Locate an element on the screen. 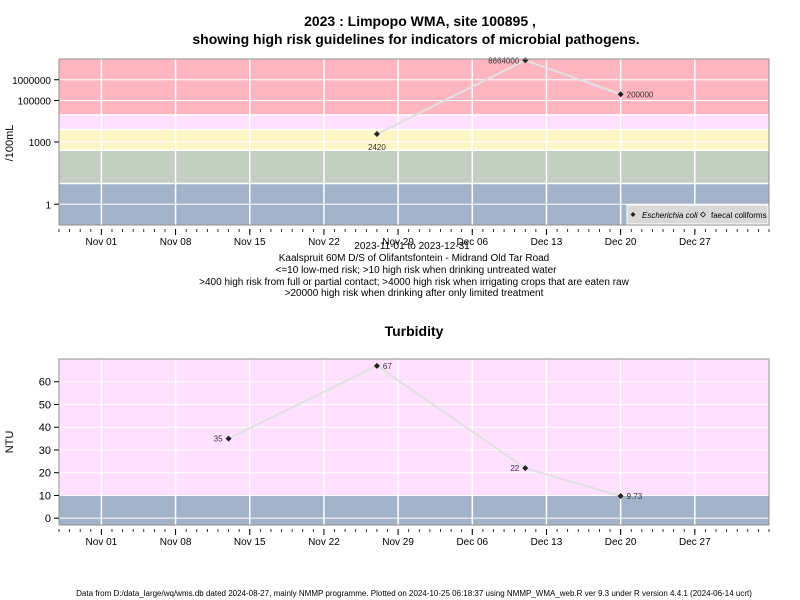  y-tick-label-1: 1000 is located at coordinates (40, 143).